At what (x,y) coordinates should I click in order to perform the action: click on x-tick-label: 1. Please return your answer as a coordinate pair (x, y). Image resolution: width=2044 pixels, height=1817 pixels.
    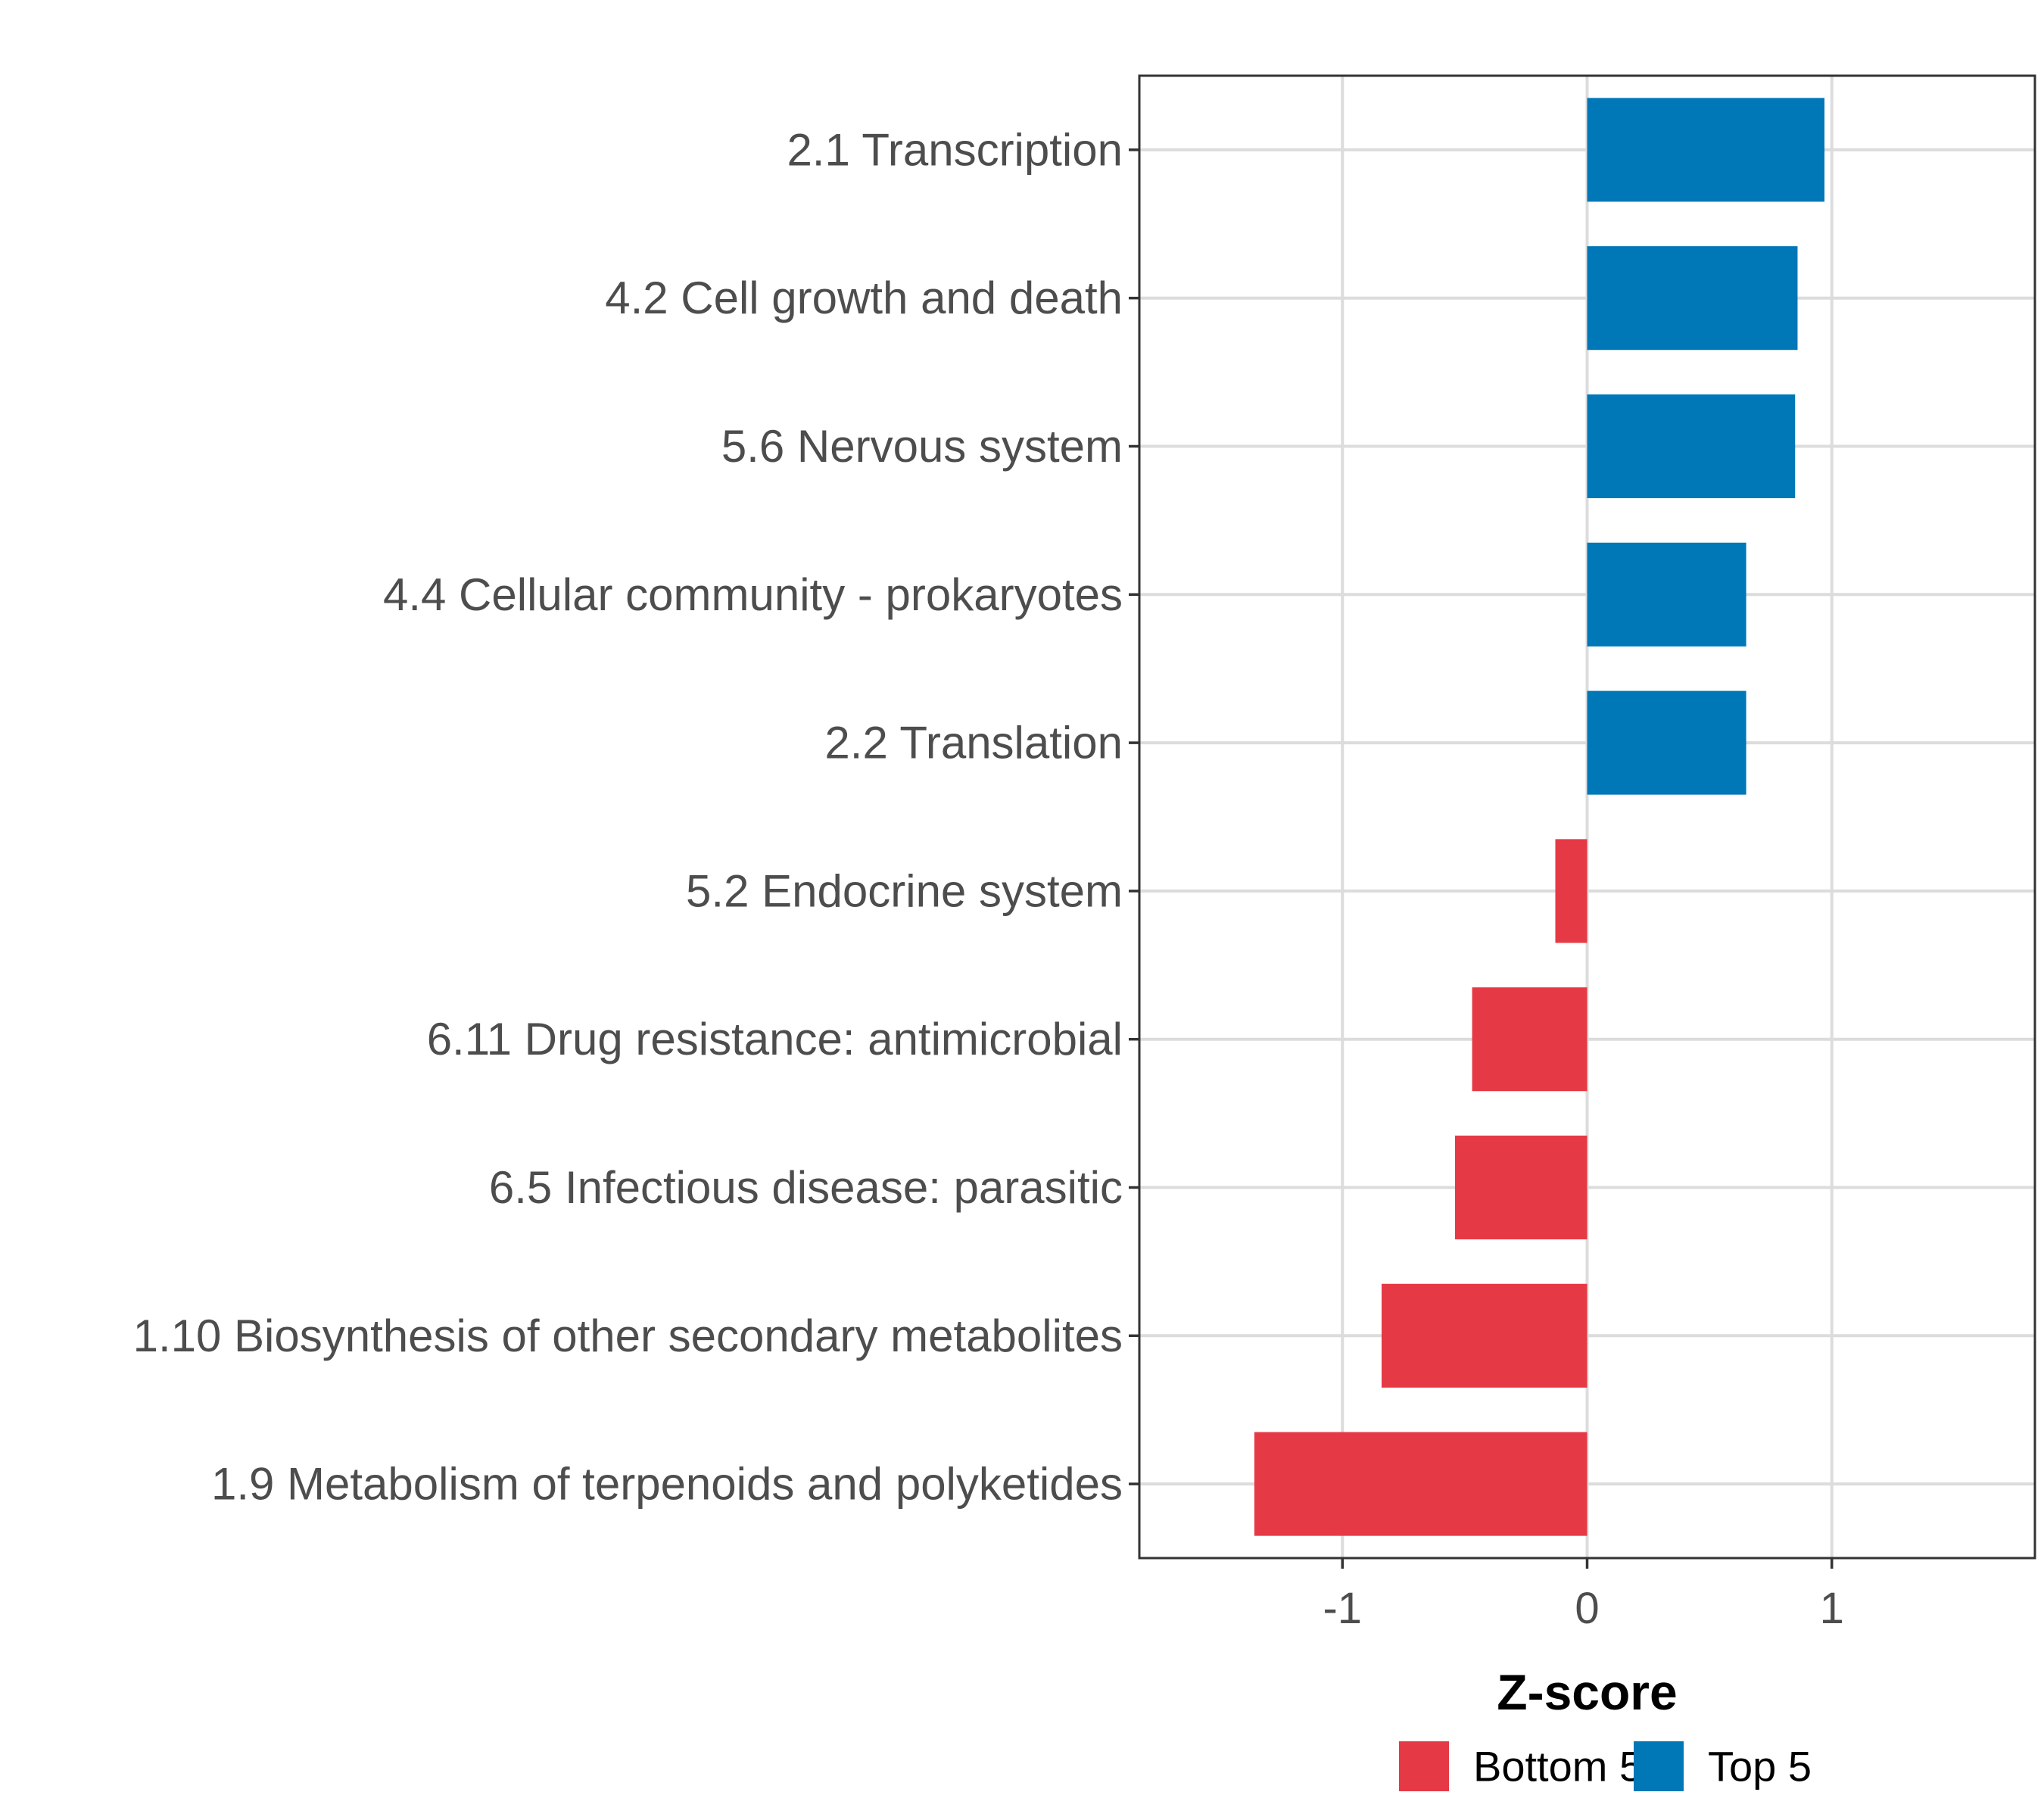
    Looking at the image, I should click on (1832, 1608).